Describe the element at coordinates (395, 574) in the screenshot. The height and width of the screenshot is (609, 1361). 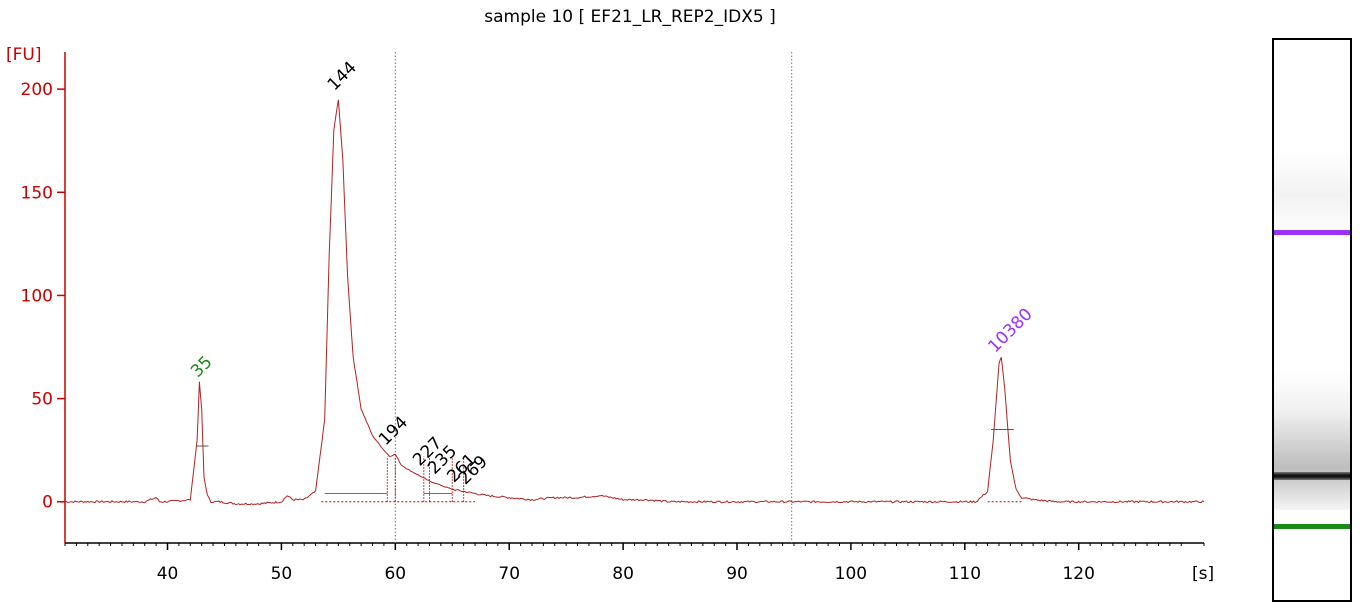
I see `x-tick-label: 60` at that location.